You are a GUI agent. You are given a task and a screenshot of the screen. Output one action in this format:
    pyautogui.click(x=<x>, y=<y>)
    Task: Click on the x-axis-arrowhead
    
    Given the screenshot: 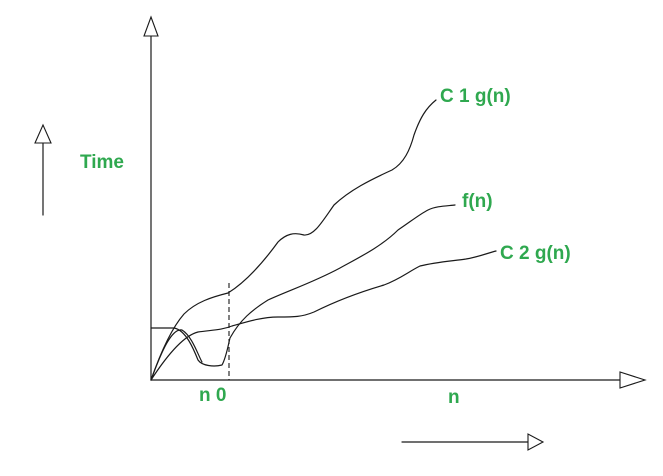 What is the action you would take?
    pyautogui.click(x=633, y=380)
    